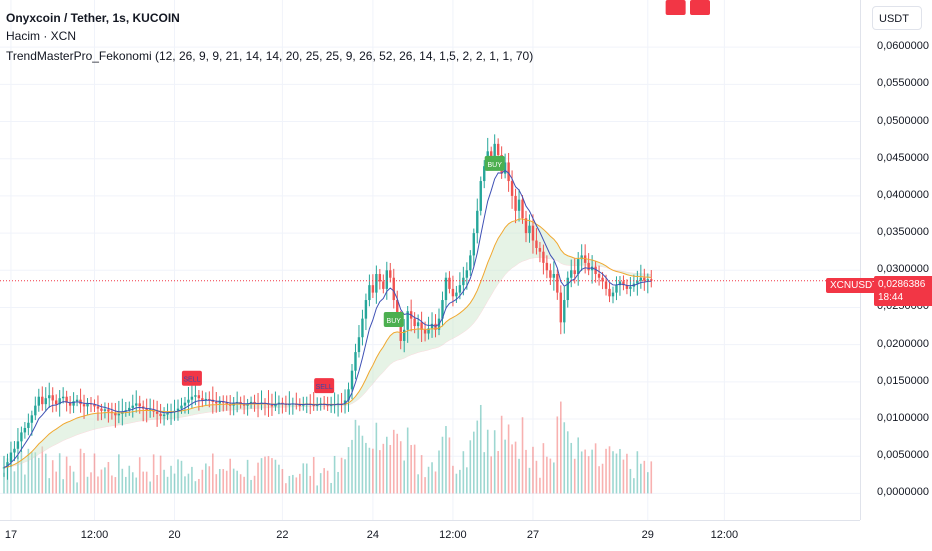 The width and height of the screenshot is (932, 551). What do you see at coordinates (675, 7) in the screenshot?
I see `sell-signal: SELL` at bounding box center [675, 7].